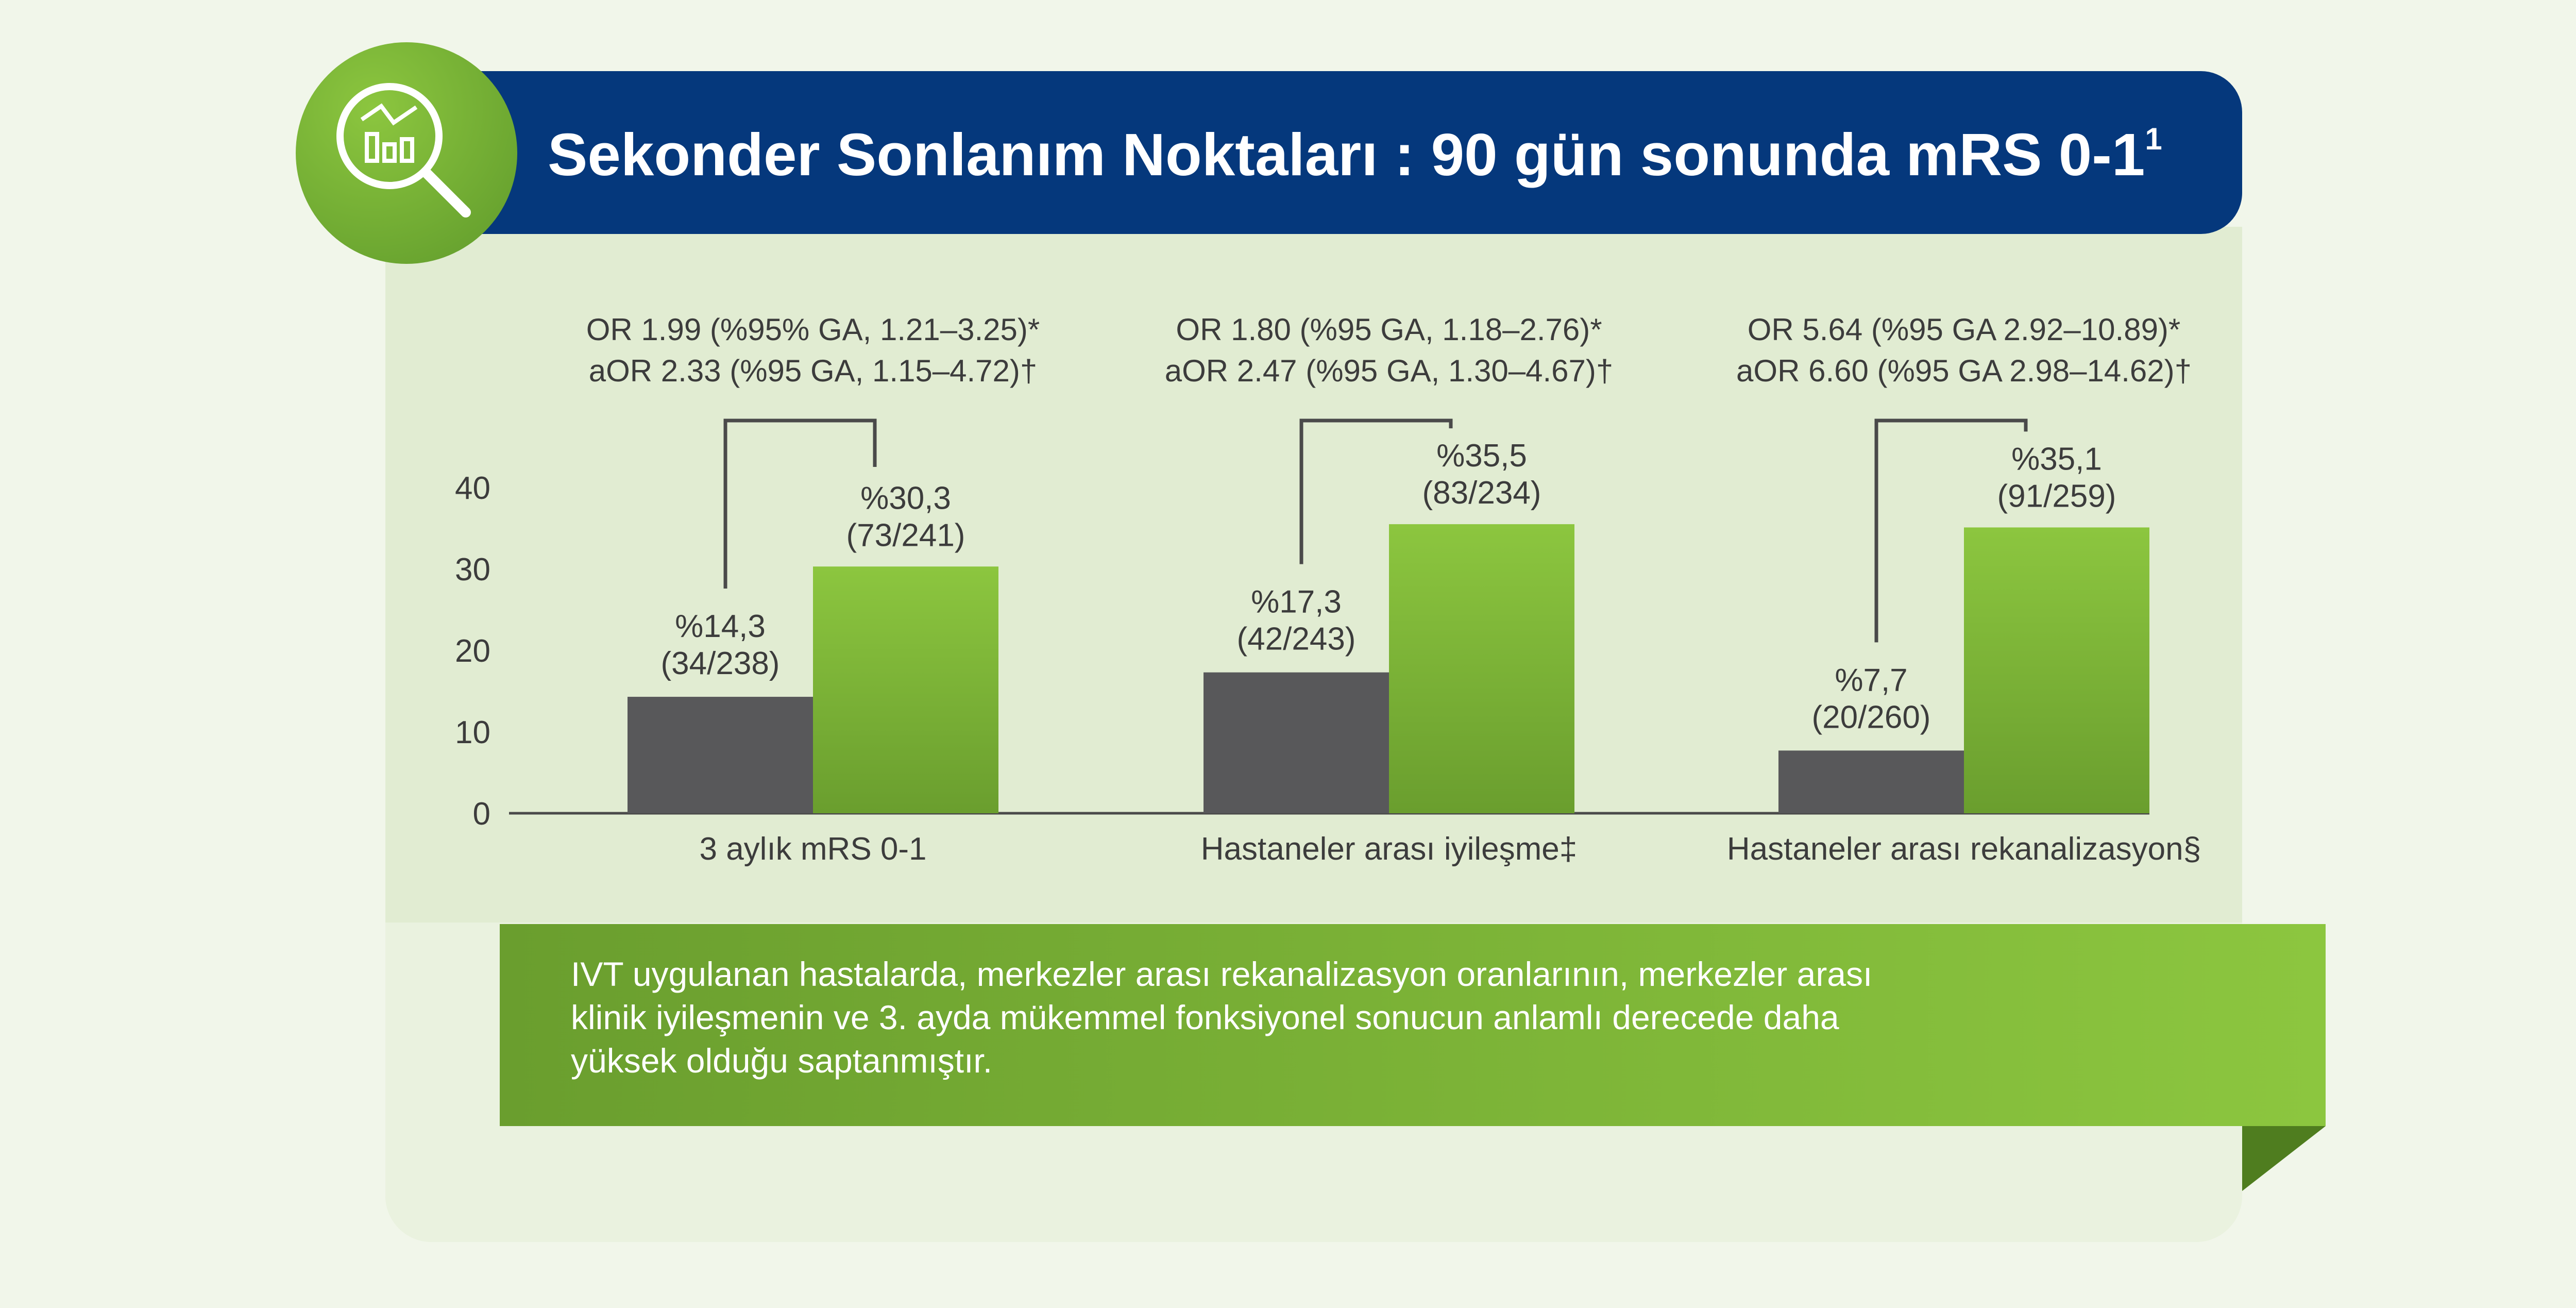 Image resolution: width=2576 pixels, height=1308 pixels. What do you see at coordinates (472, 488) in the screenshot?
I see `y-tick-label: 40` at bounding box center [472, 488].